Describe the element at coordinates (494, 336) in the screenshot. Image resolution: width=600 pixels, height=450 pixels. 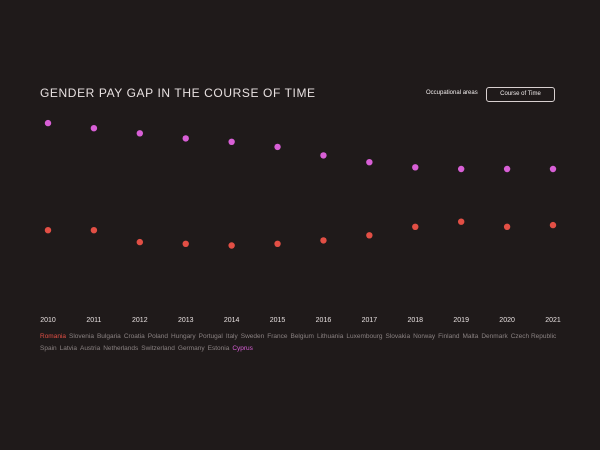
I see `country-denmark: Denmark` at that location.